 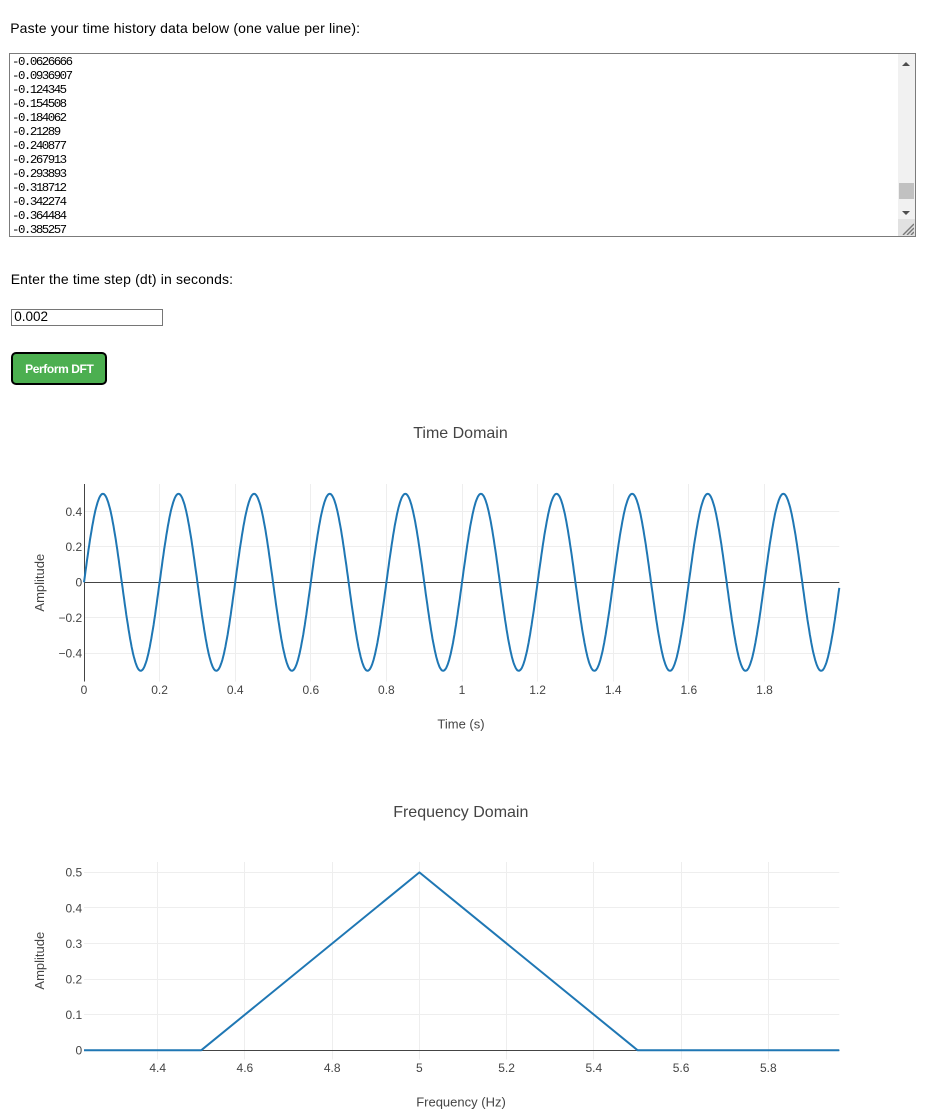 I want to click on svg-text: 5.2, so click(x=506, y=1068).